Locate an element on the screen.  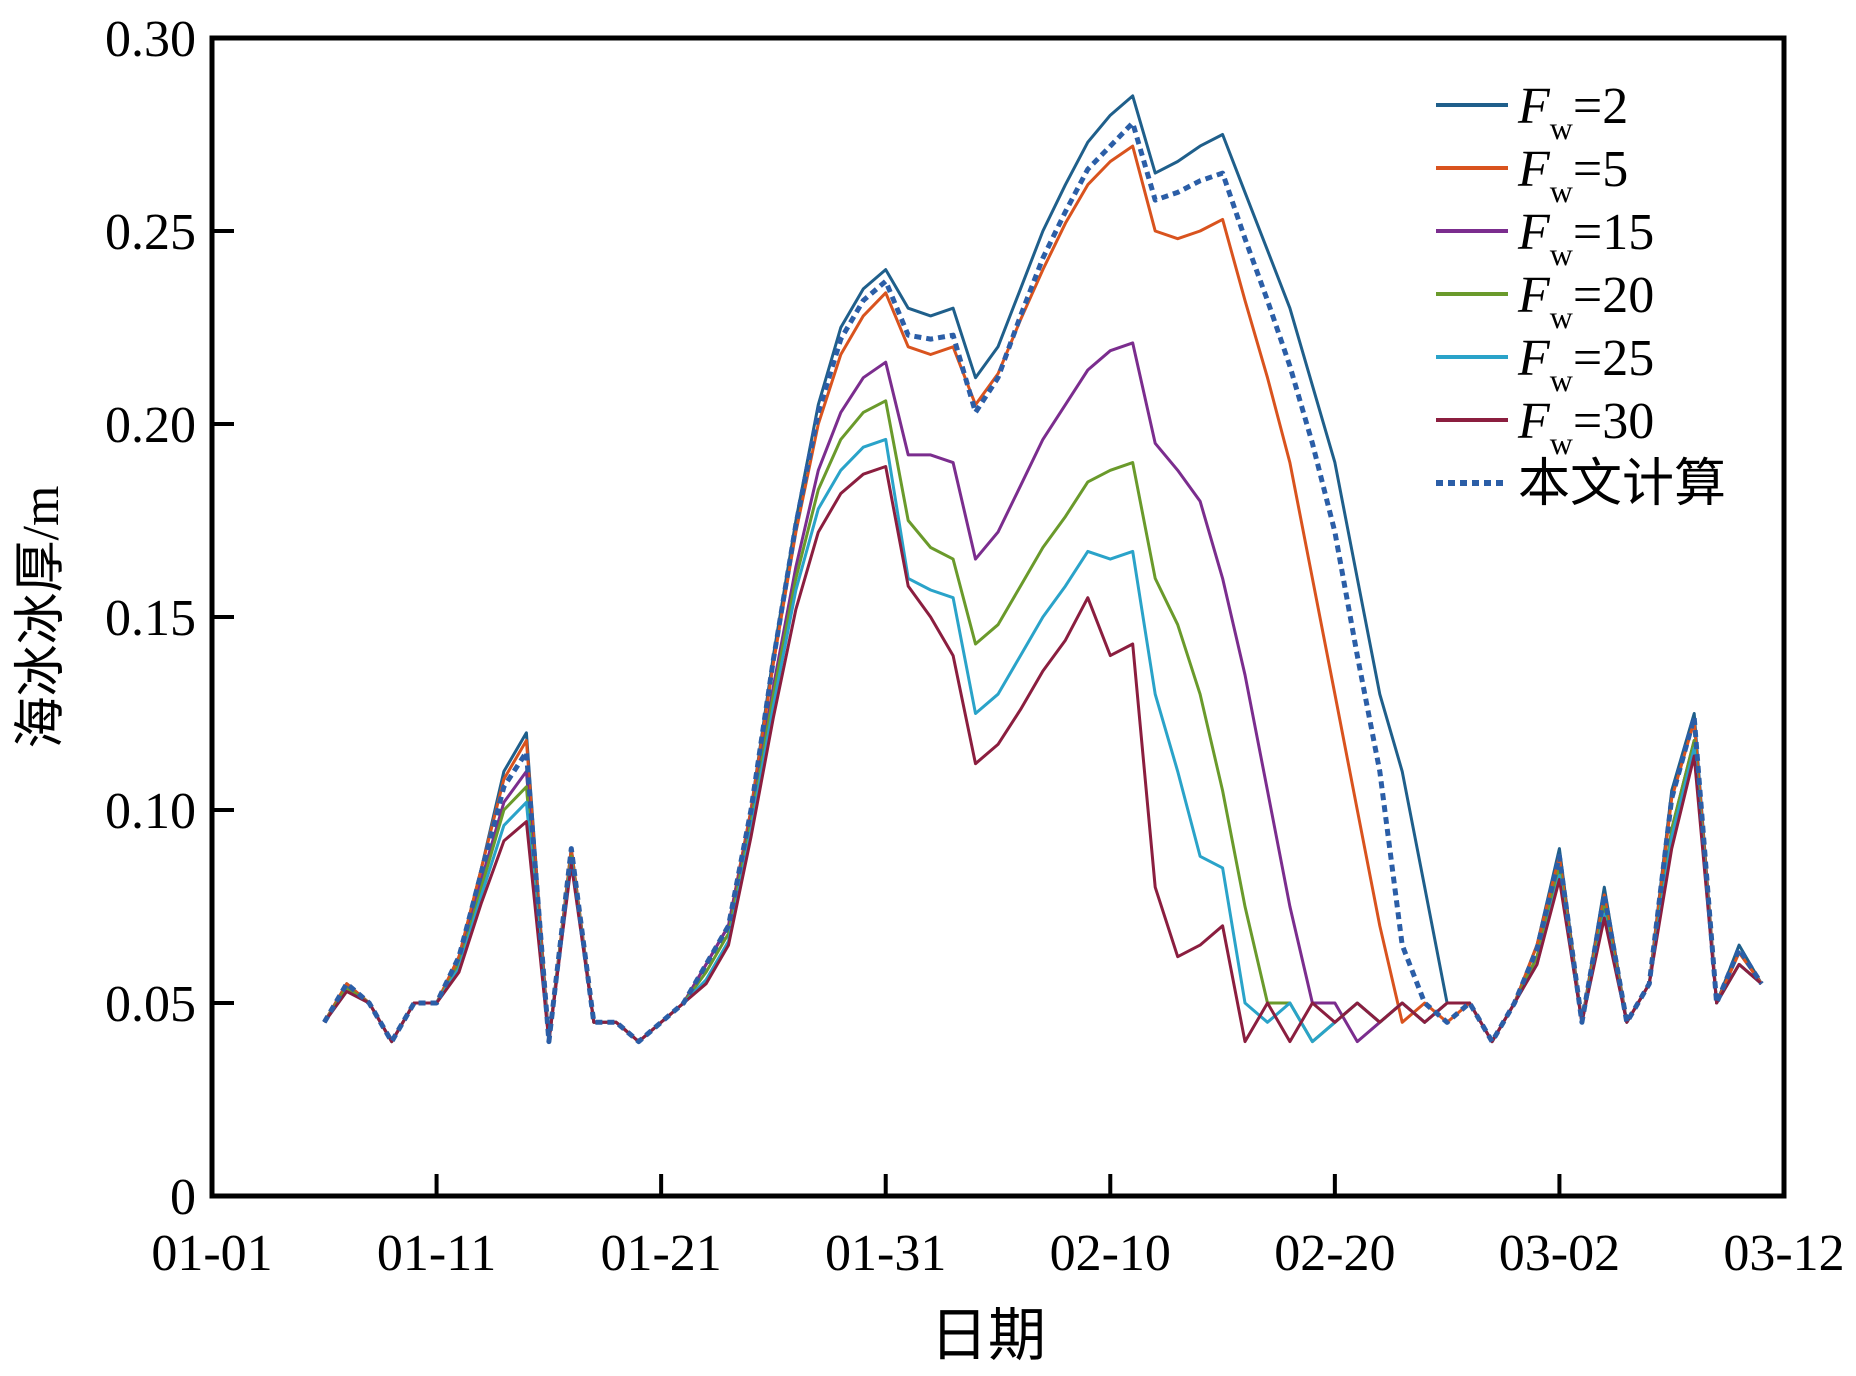
y-tick-label-5: 0.25 is located at coordinates (150, 232).